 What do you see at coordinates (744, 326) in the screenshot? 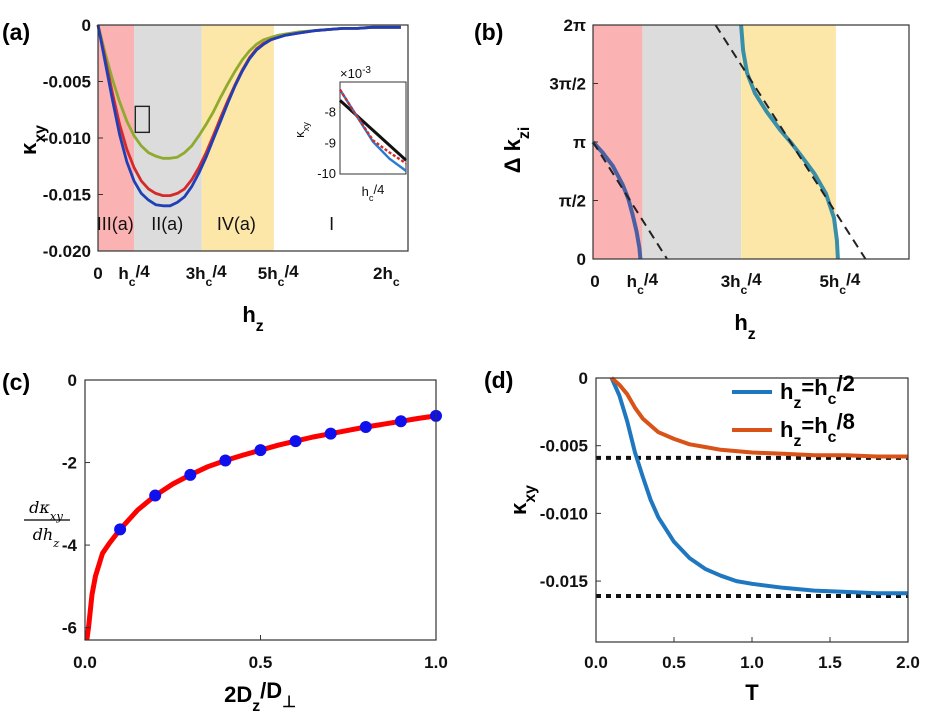
I see `x-axis-label-b: hz` at bounding box center [744, 326].